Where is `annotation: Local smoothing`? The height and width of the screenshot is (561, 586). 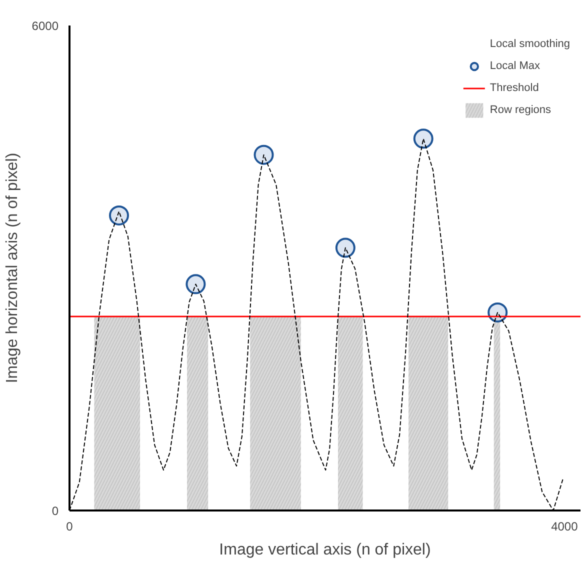
annotation: Local smoothing is located at coordinates (530, 44).